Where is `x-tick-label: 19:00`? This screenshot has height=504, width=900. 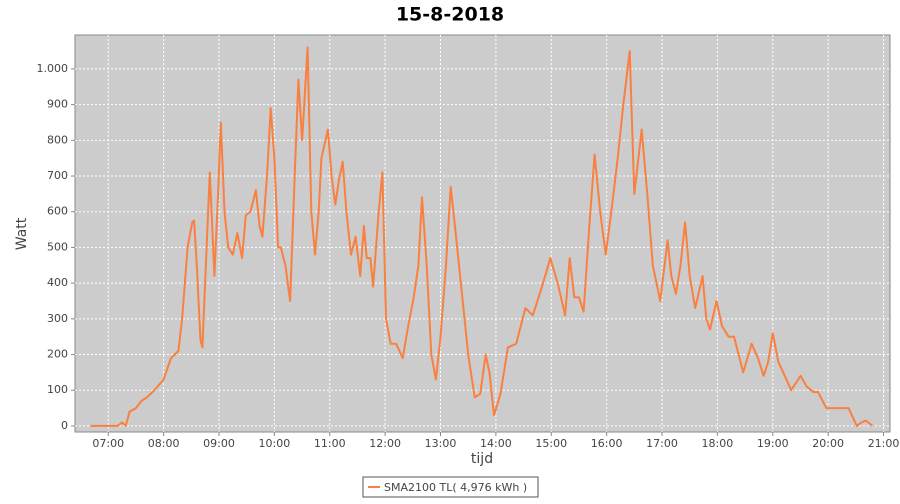
x-tick-label: 19:00 is located at coordinates (773, 443).